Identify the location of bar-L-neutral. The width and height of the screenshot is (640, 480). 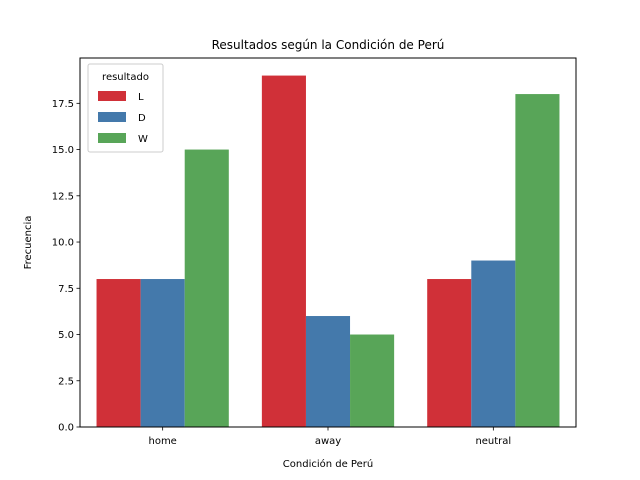
(449, 353).